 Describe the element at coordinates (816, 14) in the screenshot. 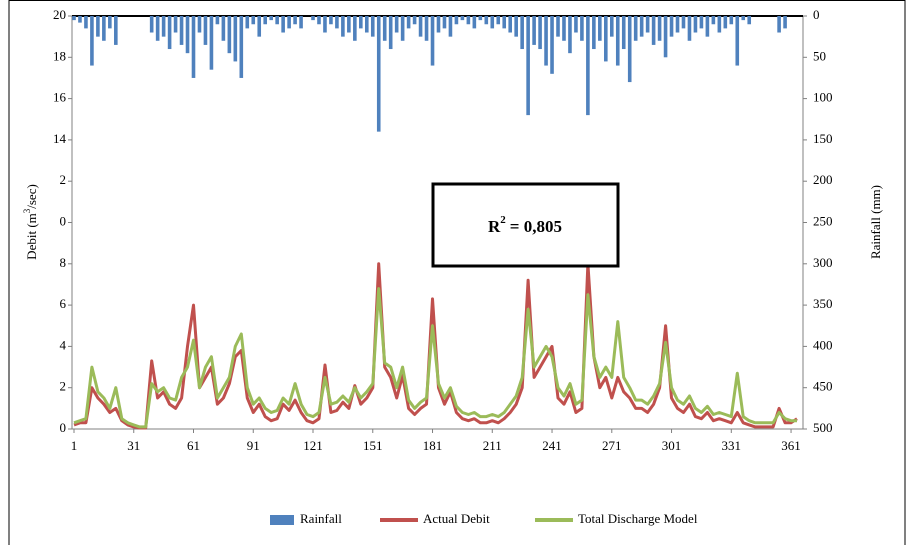

I see `y2-tick-label: 0` at that location.